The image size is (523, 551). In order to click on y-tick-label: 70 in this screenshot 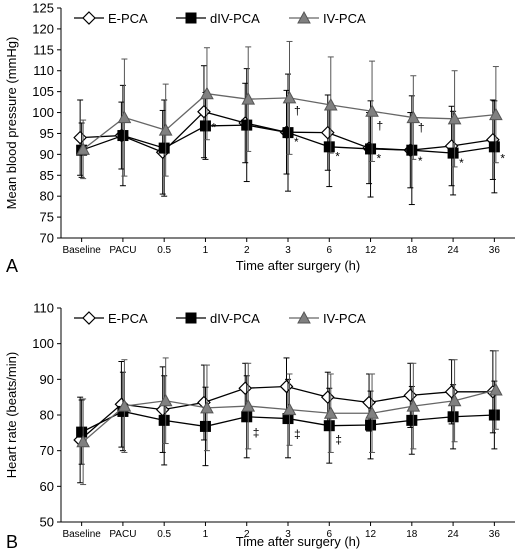, I will do `click(47, 238)`.